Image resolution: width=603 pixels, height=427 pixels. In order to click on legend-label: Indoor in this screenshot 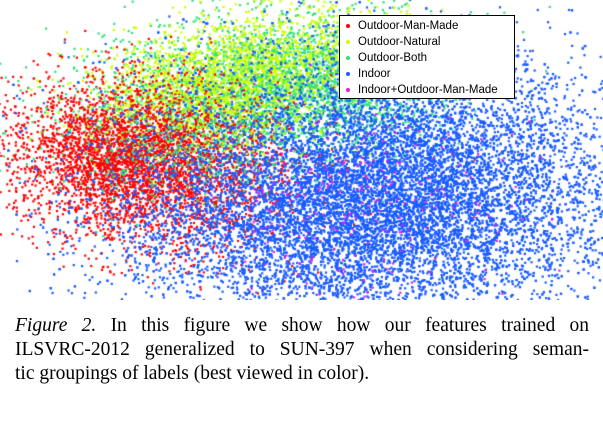, I will do `click(374, 74)`.